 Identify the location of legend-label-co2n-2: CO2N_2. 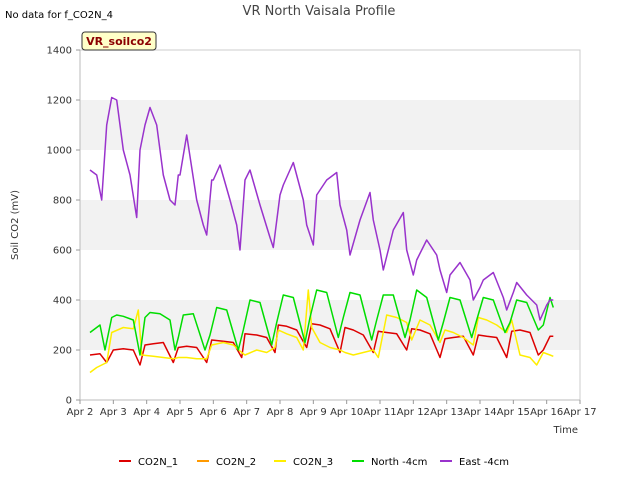
(236, 462).